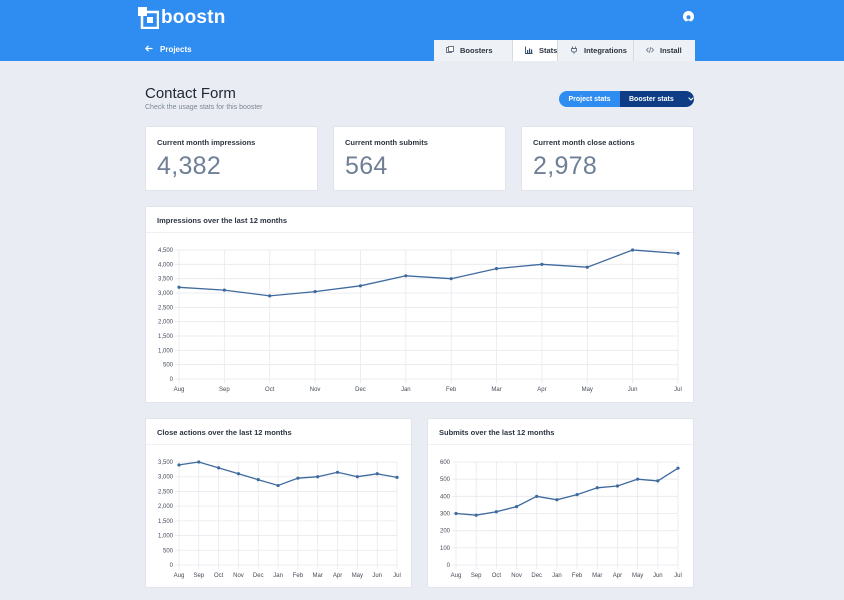 This screenshot has height=600, width=844. Describe the element at coordinates (298, 576) in the screenshot. I see `x-tick-label: Feb` at that location.